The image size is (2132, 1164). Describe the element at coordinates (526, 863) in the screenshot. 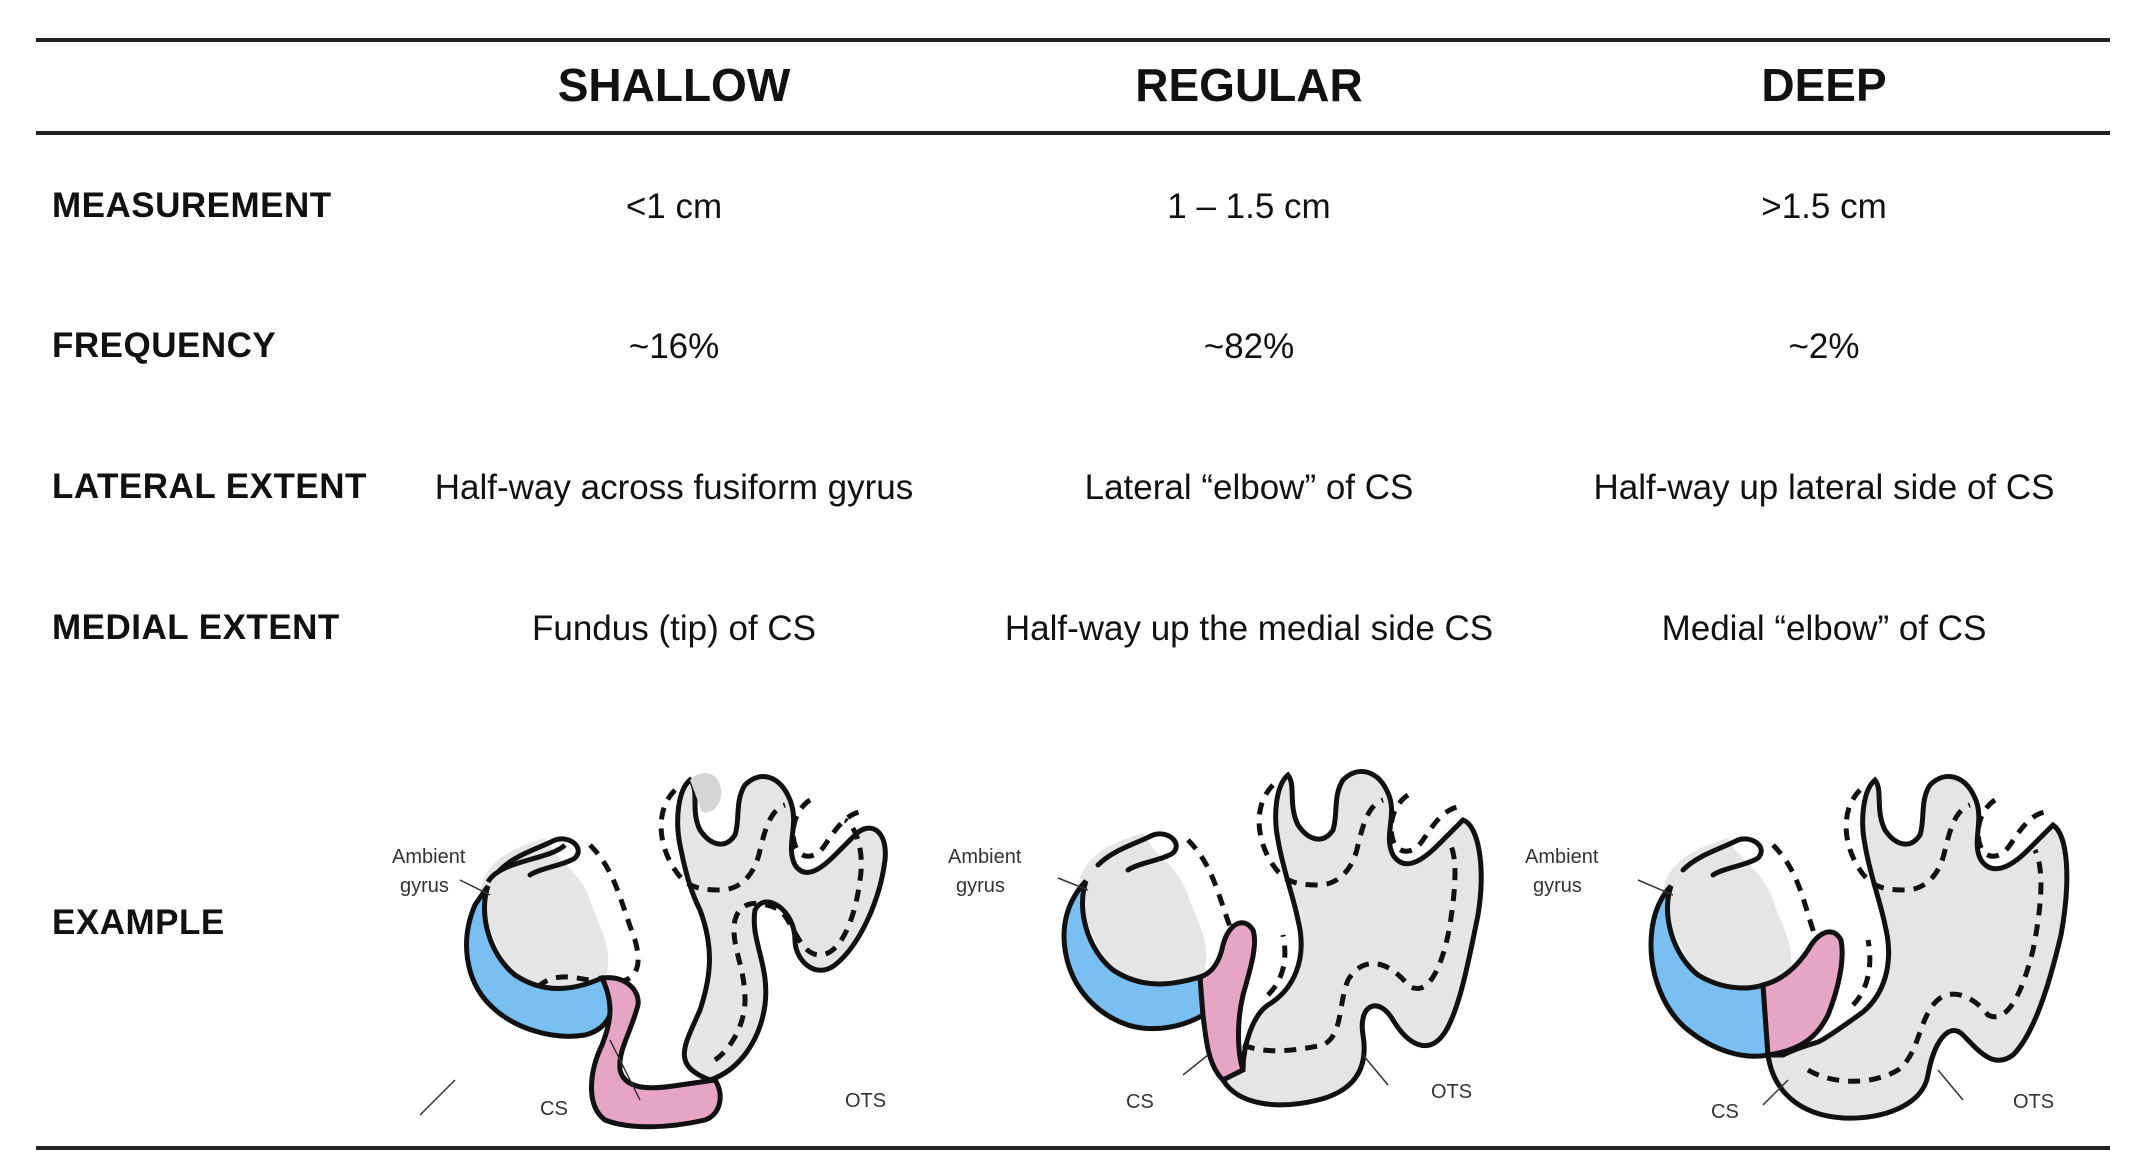

I see `ambient-upper-outline` at that location.